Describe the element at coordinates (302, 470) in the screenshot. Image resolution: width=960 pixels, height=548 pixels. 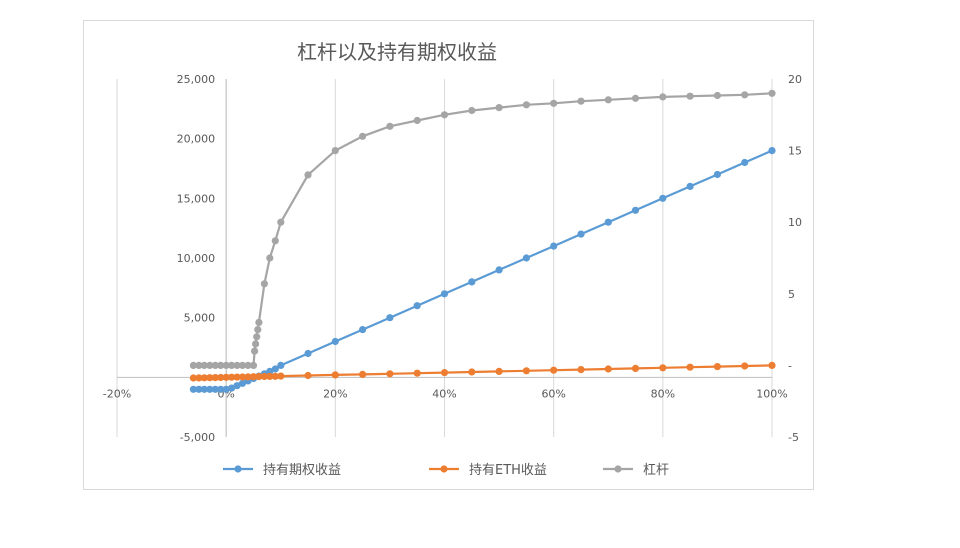
I see `legend-label-0: 持有期权收益` at that location.